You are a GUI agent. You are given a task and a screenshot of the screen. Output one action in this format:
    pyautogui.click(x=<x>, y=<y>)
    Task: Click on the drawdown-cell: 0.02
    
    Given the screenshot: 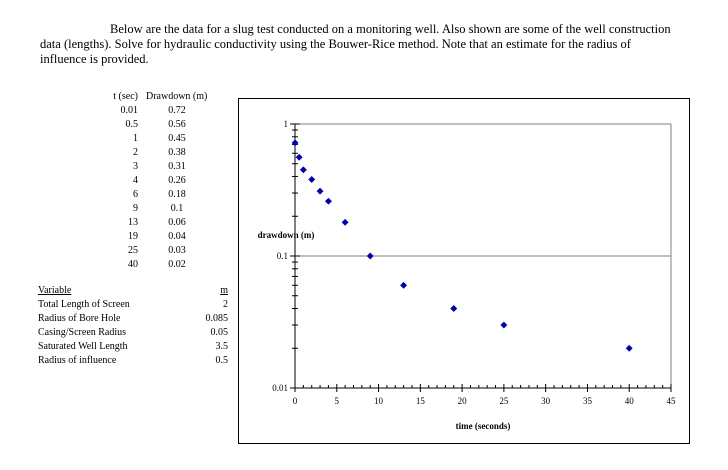 What is the action you would take?
    pyautogui.click(x=177, y=264)
    